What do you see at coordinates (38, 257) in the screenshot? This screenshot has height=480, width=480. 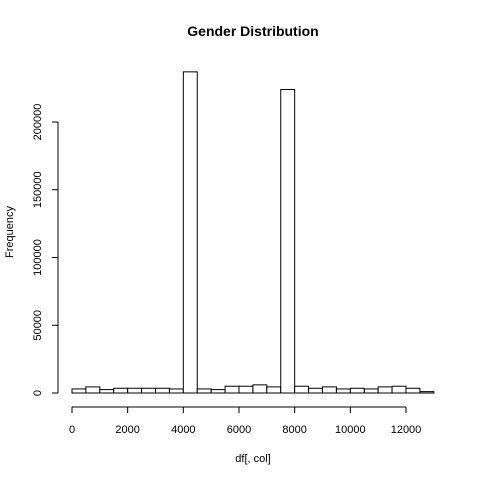 I see `y-tick-label: 100000` at bounding box center [38, 257].